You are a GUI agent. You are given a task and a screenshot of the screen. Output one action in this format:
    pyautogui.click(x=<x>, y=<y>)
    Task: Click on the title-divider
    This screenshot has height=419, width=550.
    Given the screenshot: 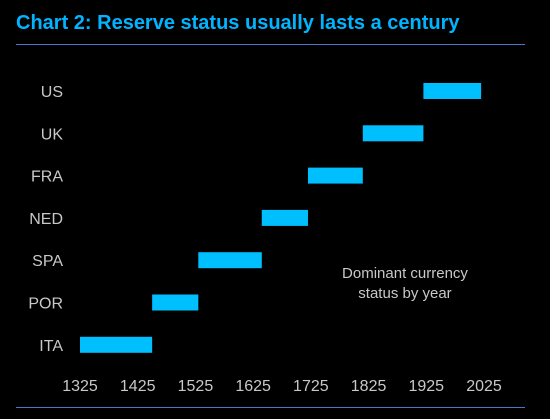 What is the action you would take?
    pyautogui.click(x=270, y=44)
    